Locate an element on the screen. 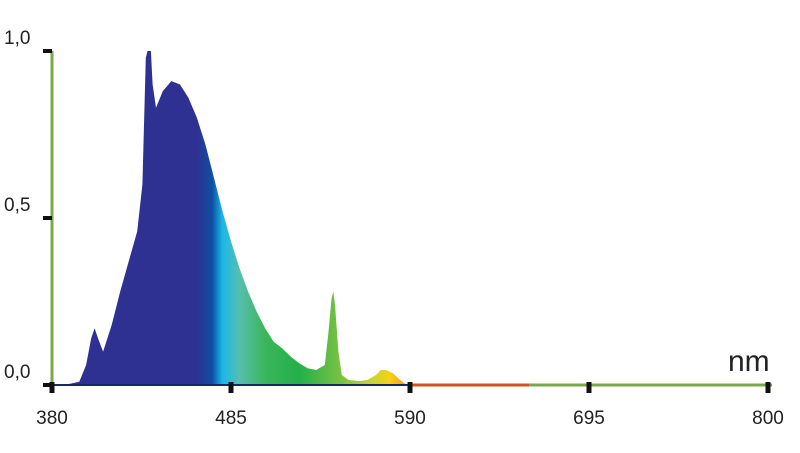 The width and height of the screenshot is (800, 453). y-tick-label: 1,0 is located at coordinates (17, 38).